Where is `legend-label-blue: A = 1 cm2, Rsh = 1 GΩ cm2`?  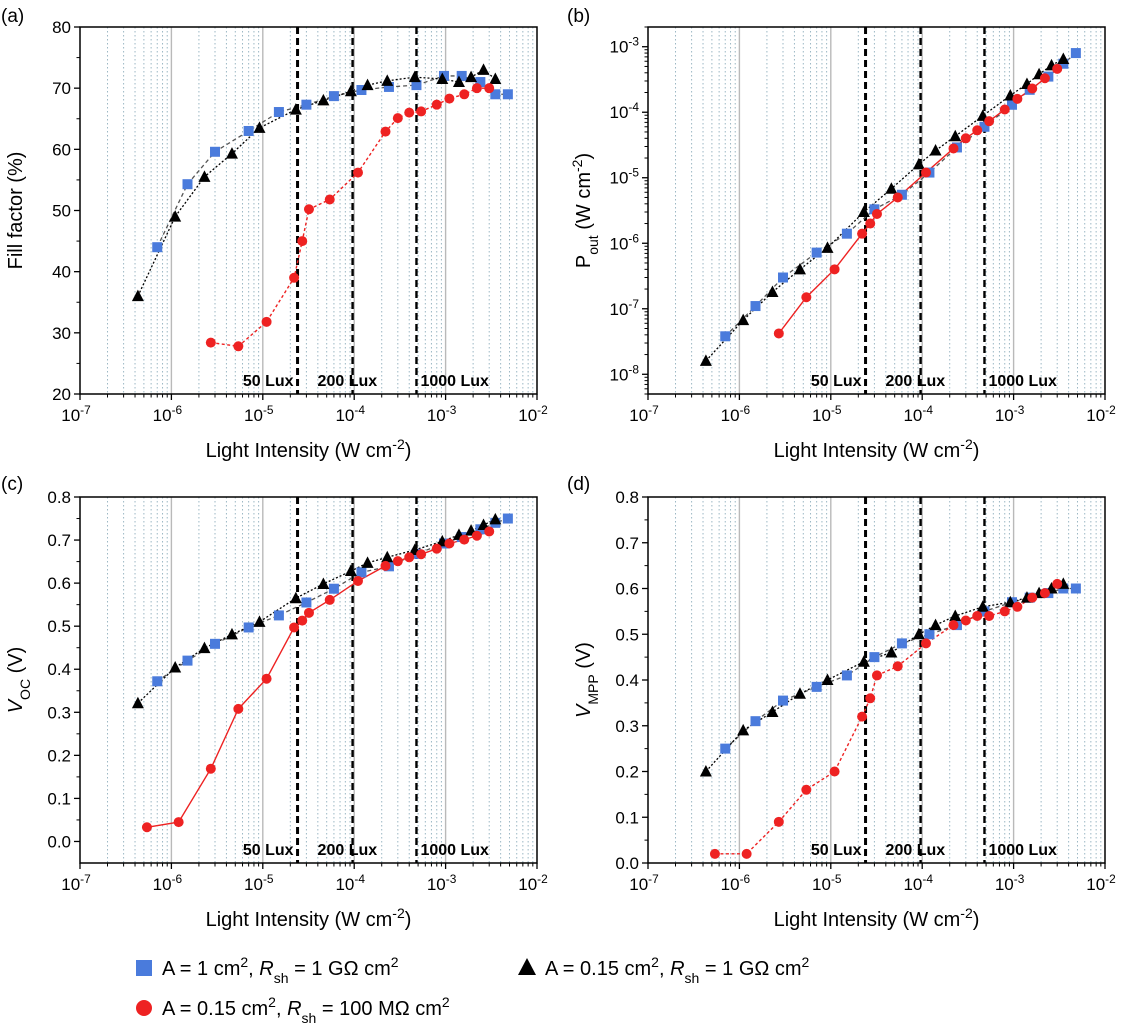
legend-label-blue: A = 1 cm2, Rsh = 1 GΩ cm2 is located at coordinates (280, 970).